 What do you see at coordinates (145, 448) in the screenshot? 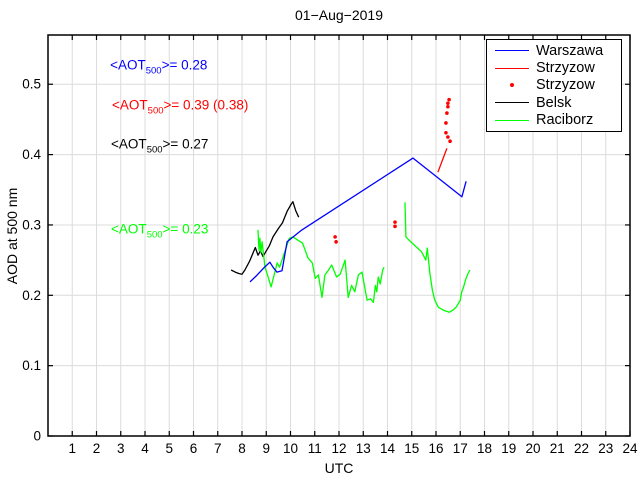
I see `x-tick-label: 4` at bounding box center [145, 448].